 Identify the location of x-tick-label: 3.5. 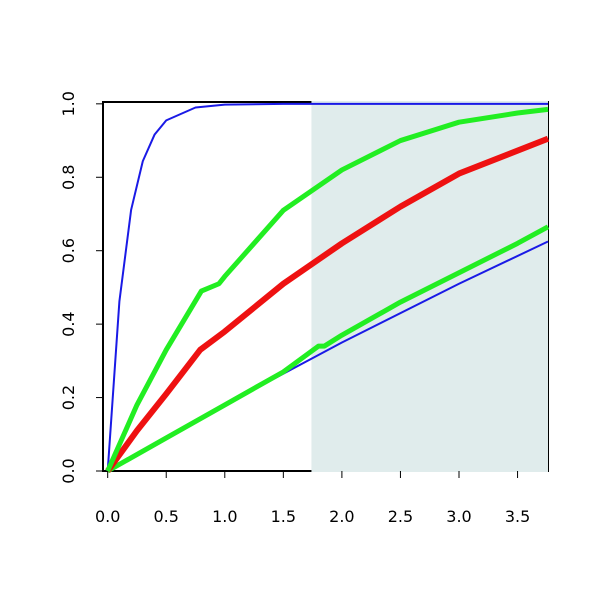
(517, 516).